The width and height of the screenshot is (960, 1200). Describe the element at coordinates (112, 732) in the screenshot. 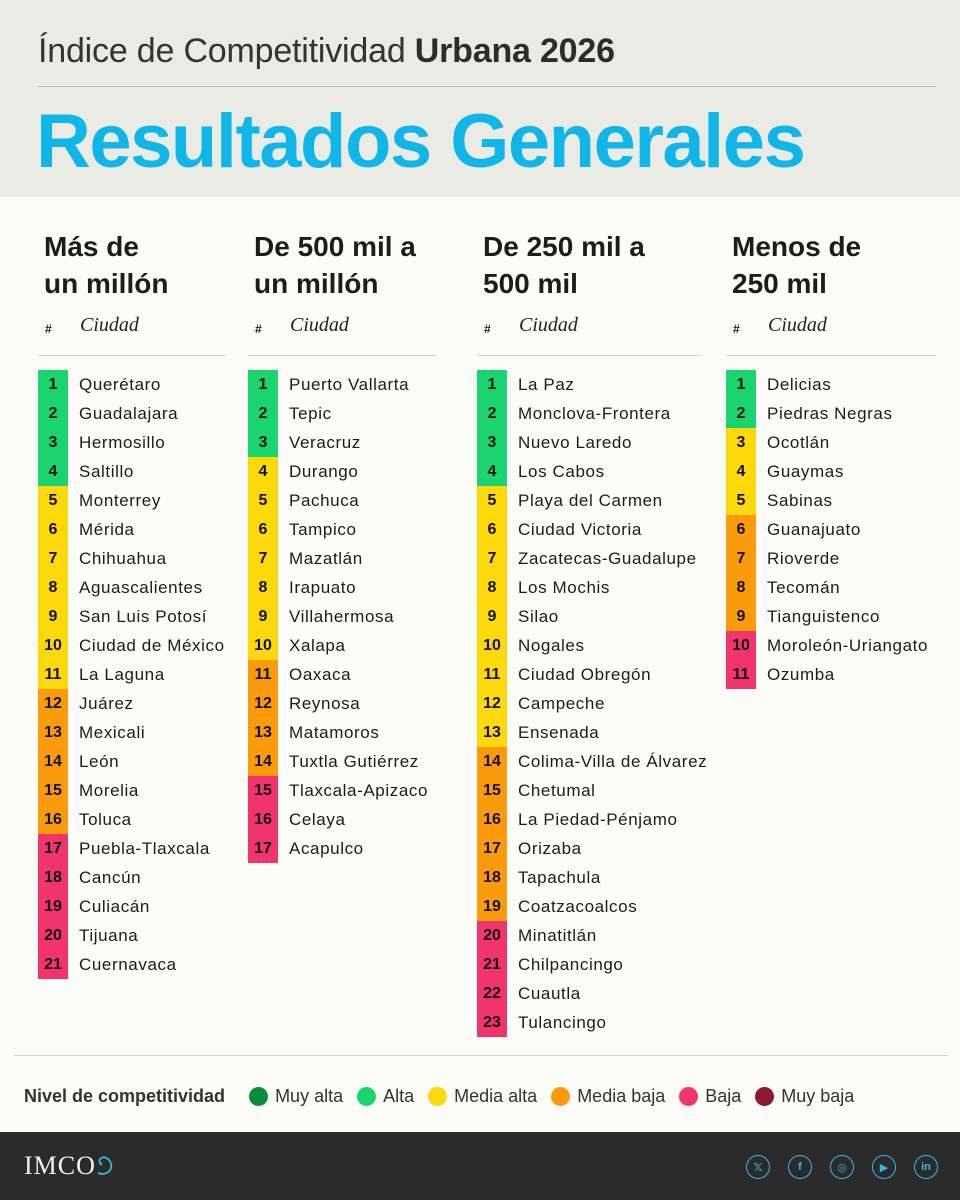

I see `city-name: Mexicali` at that location.